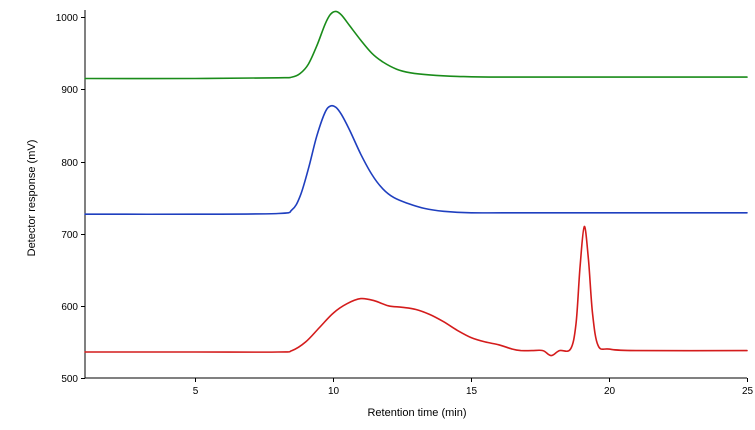 Image resolution: width=755 pixels, height=430 pixels. What do you see at coordinates (69, 163) in the screenshot?
I see `y-tick-label: 800` at bounding box center [69, 163].